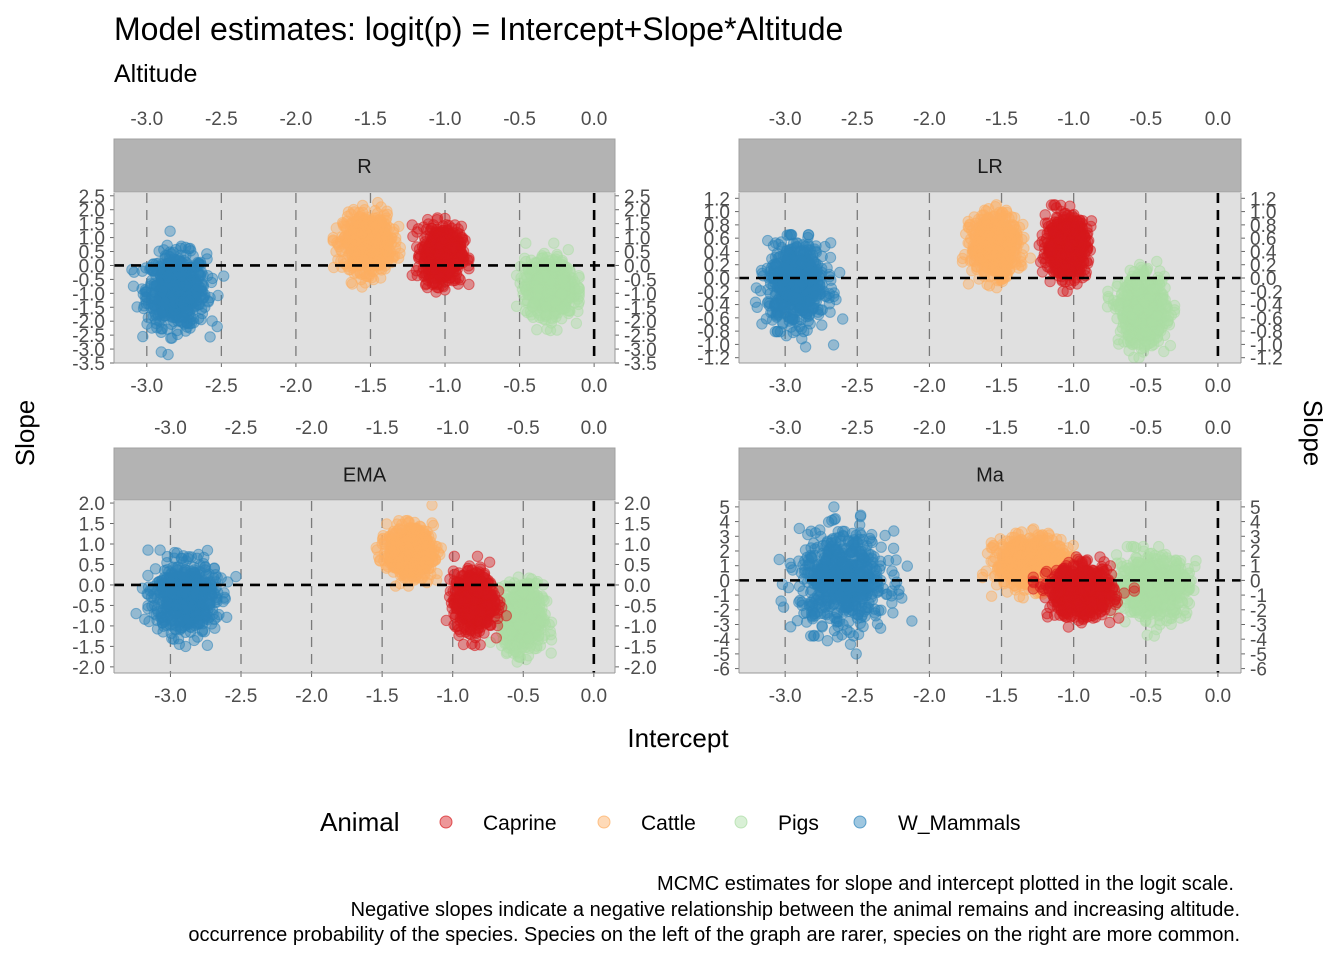 Image resolution: width=1344 pixels, height=960 pixels. Describe the element at coordinates (637, 197) in the screenshot. I see `y-tick-label-right-r: 2.5` at that location.